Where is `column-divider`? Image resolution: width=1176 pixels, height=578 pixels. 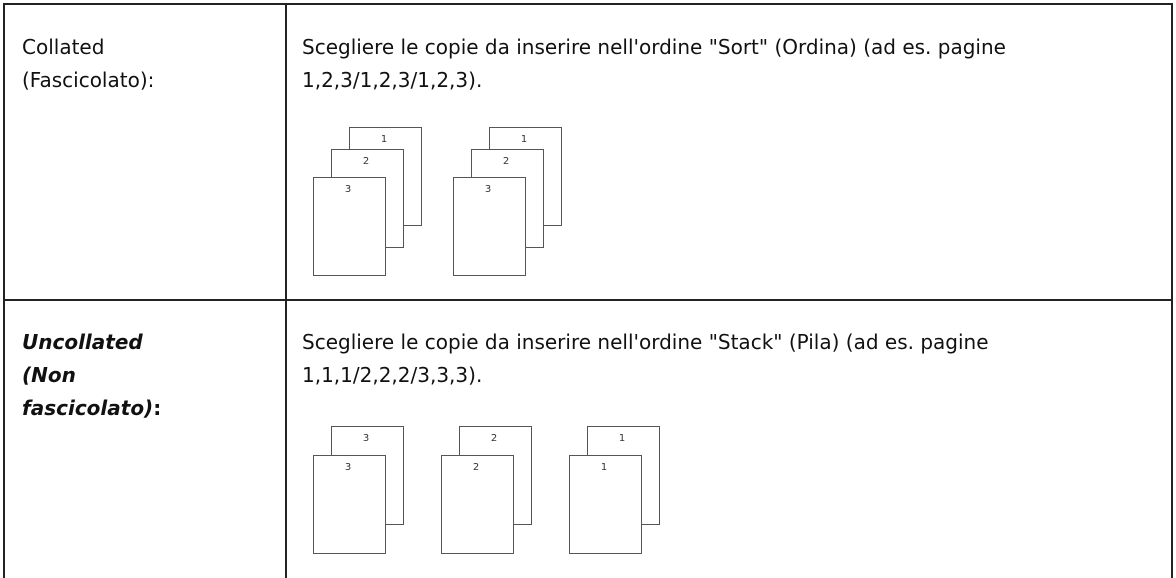
column-divider is located at coordinates (286, 290).